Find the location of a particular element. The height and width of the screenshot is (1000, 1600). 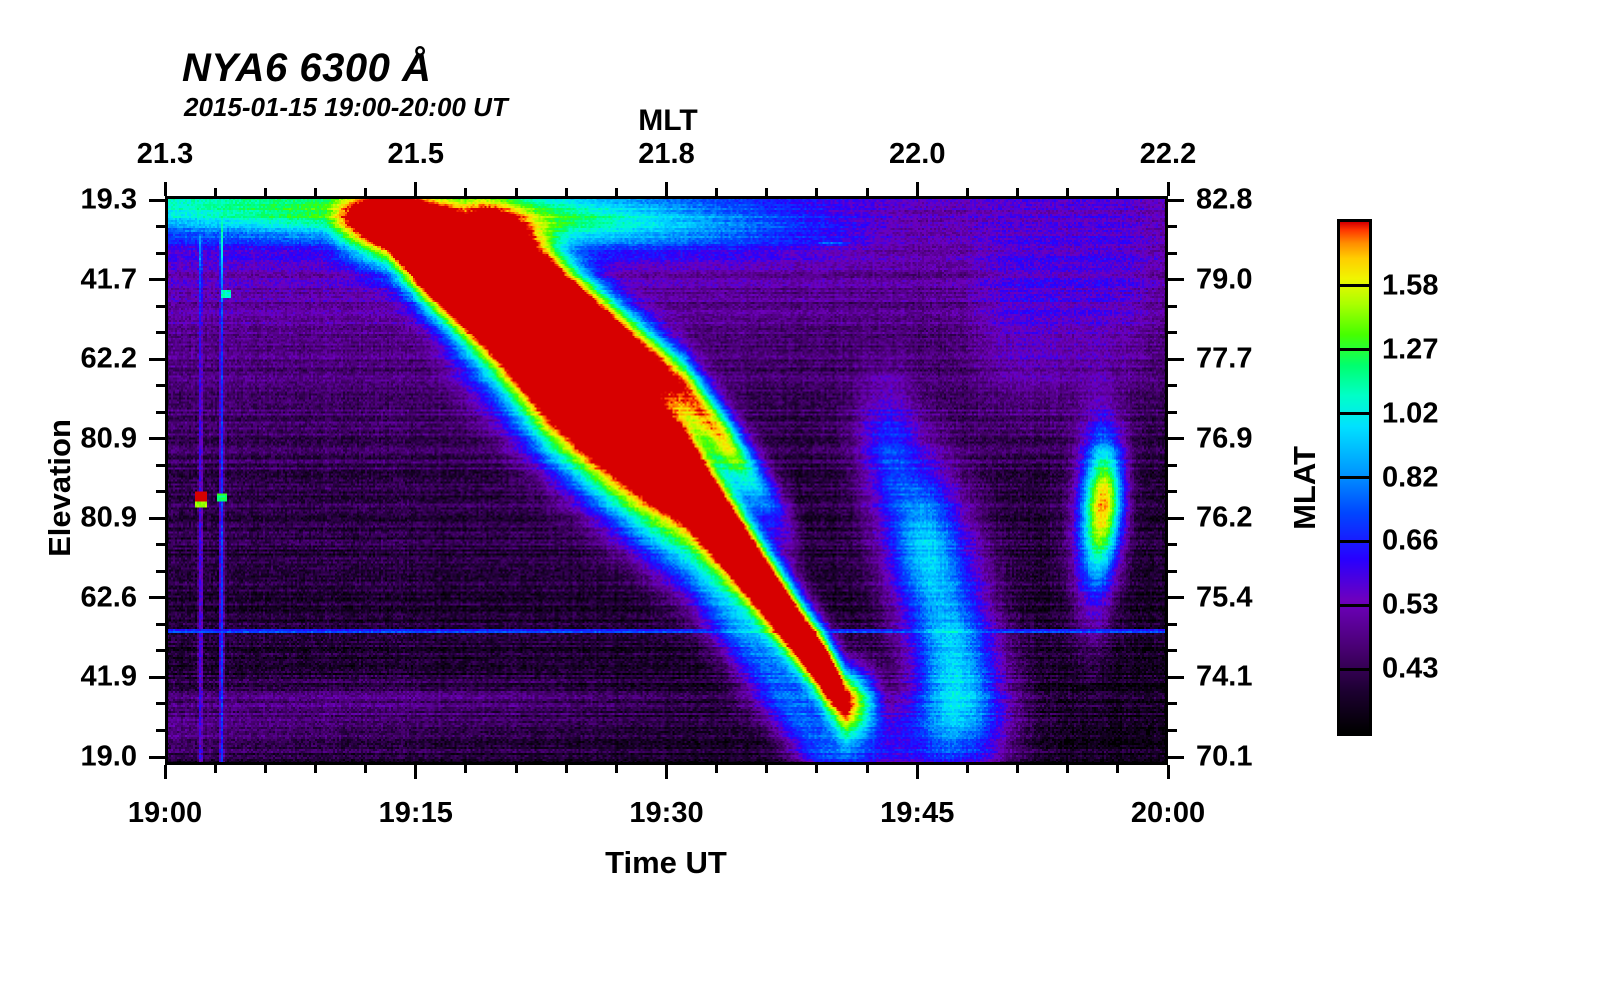

left-axis-tick-label: 19.3 is located at coordinates (108, 199).